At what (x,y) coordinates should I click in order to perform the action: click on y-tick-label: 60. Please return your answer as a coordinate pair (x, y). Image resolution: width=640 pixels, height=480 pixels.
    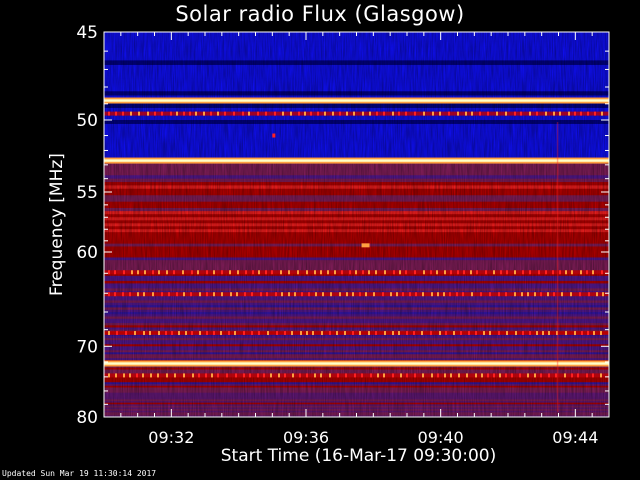
    Looking at the image, I should click on (87, 253).